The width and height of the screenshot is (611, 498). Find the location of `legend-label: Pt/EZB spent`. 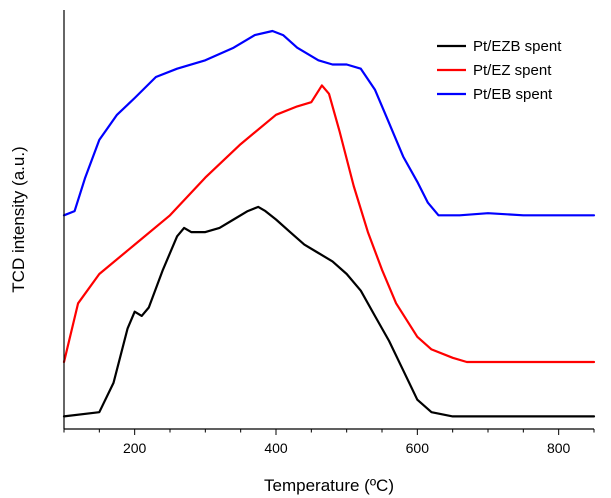

legend-label: Pt/EZB spent is located at coordinates (517, 46).